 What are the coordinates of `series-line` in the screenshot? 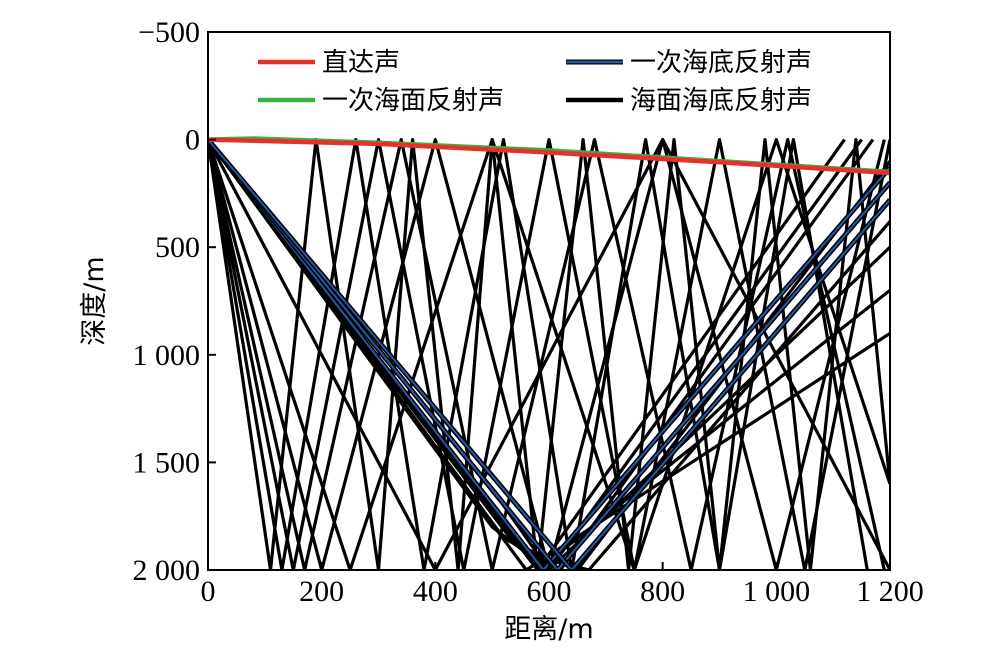 It's located at (549, 156).